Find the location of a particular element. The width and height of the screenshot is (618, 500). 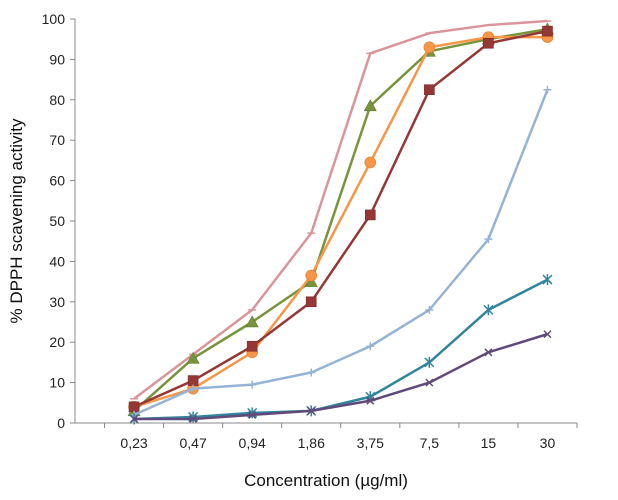

x-tick-label: 7,5 is located at coordinates (430, 443).